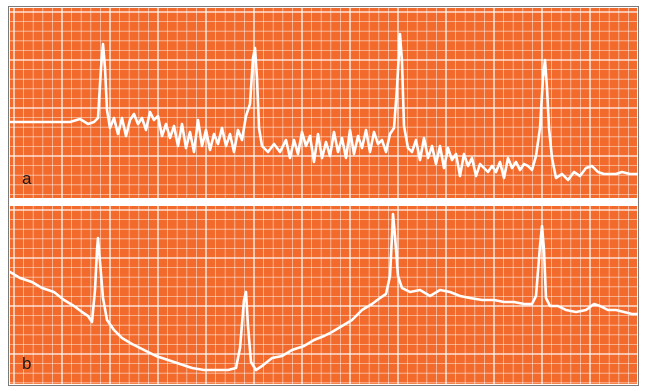  What do you see at coordinates (27, 178) in the screenshot?
I see `panel-label-a: a` at bounding box center [27, 178].